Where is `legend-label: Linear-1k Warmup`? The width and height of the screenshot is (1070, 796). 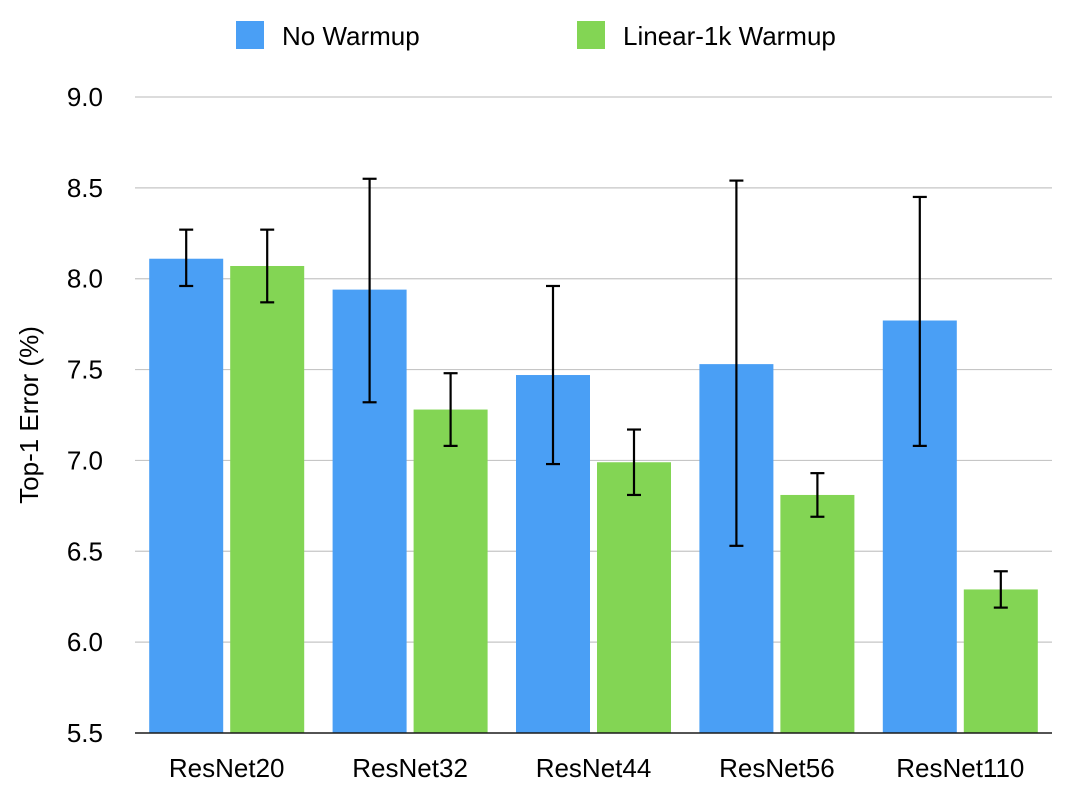
legend-label: Linear-1k Warmup is located at coordinates (729, 36).